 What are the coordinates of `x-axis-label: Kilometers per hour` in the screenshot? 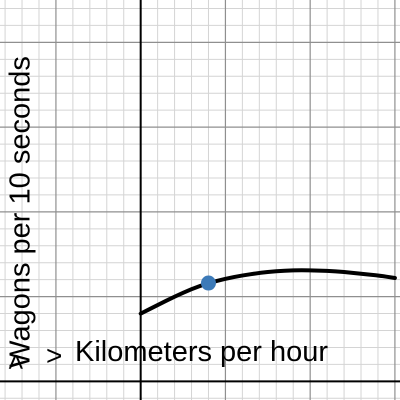 It's located at (202, 352).